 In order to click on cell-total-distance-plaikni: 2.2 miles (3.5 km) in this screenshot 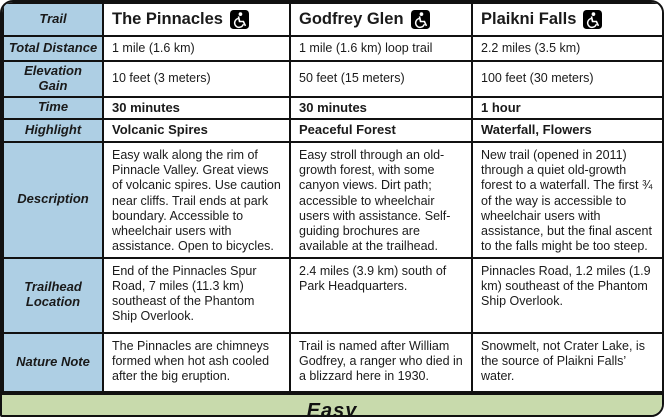, I will do `click(566, 48)`.